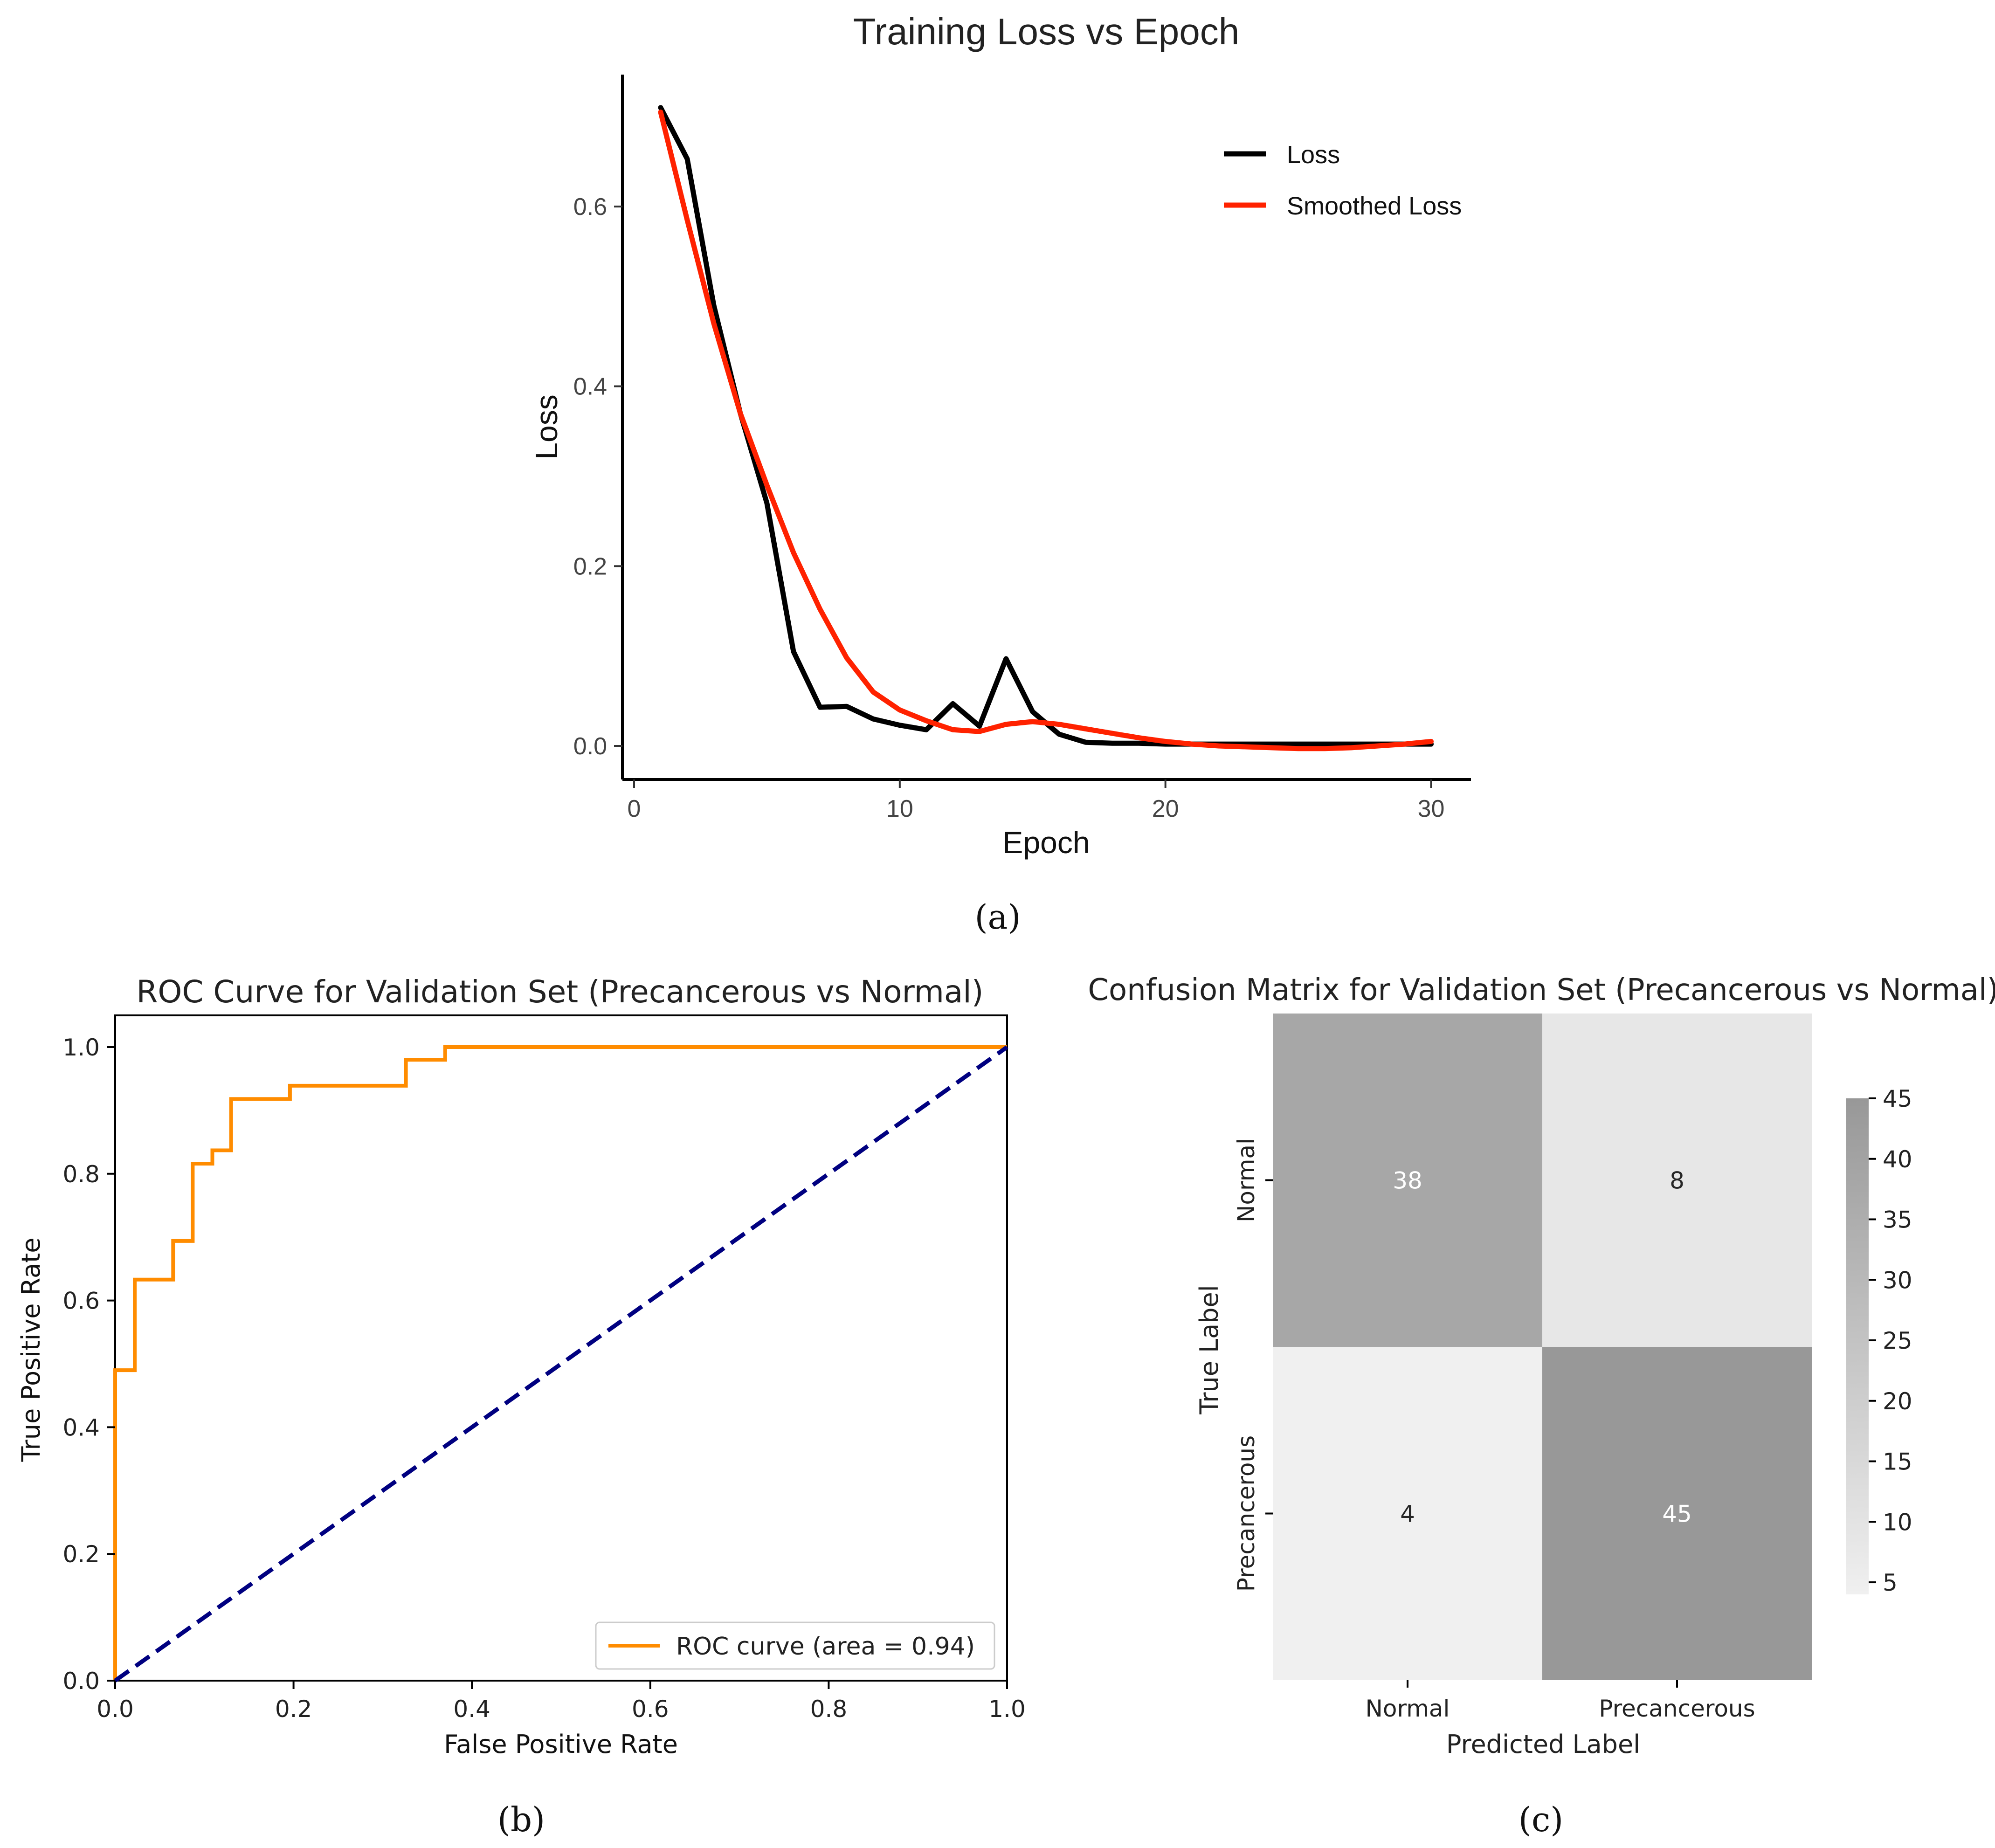  I want to click on roc-x-tick-label: 1.0, so click(1007, 1709).